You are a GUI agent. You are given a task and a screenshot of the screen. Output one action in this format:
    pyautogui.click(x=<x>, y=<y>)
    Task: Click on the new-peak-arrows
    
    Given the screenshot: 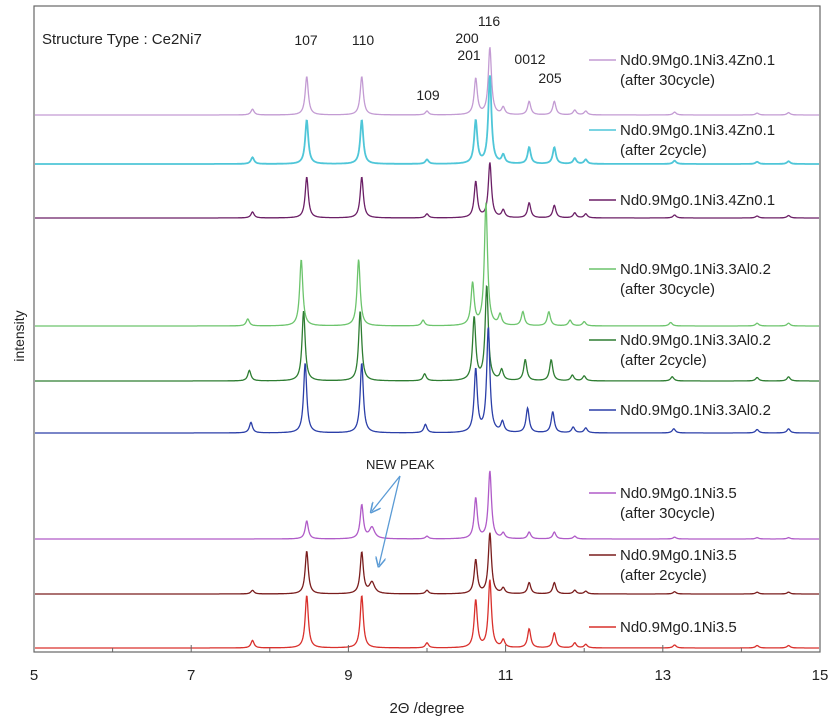 What is the action you would take?
    pyautogui.click(x=386, y=520)
    